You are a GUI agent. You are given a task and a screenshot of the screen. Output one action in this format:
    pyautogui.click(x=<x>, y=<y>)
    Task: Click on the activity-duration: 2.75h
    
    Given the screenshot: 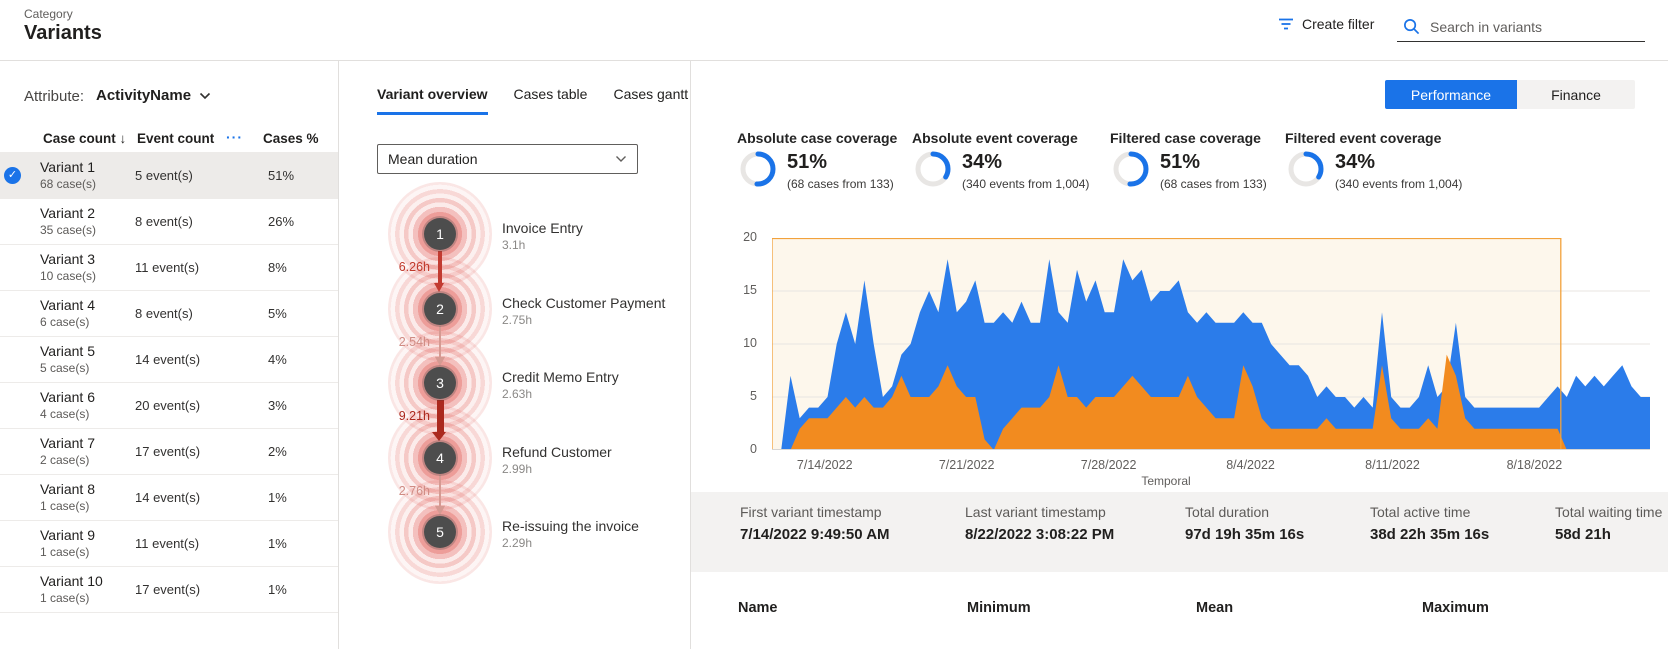 What is the action you would take?
    pyautogui.click(x=517, y=319)
    